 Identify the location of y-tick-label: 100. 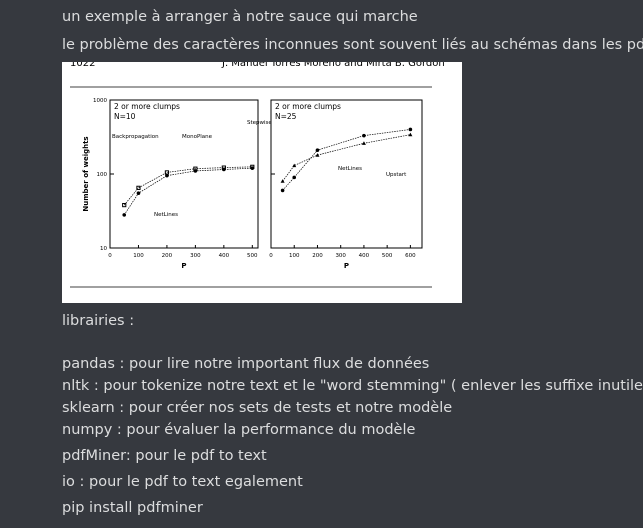
(102, 175).